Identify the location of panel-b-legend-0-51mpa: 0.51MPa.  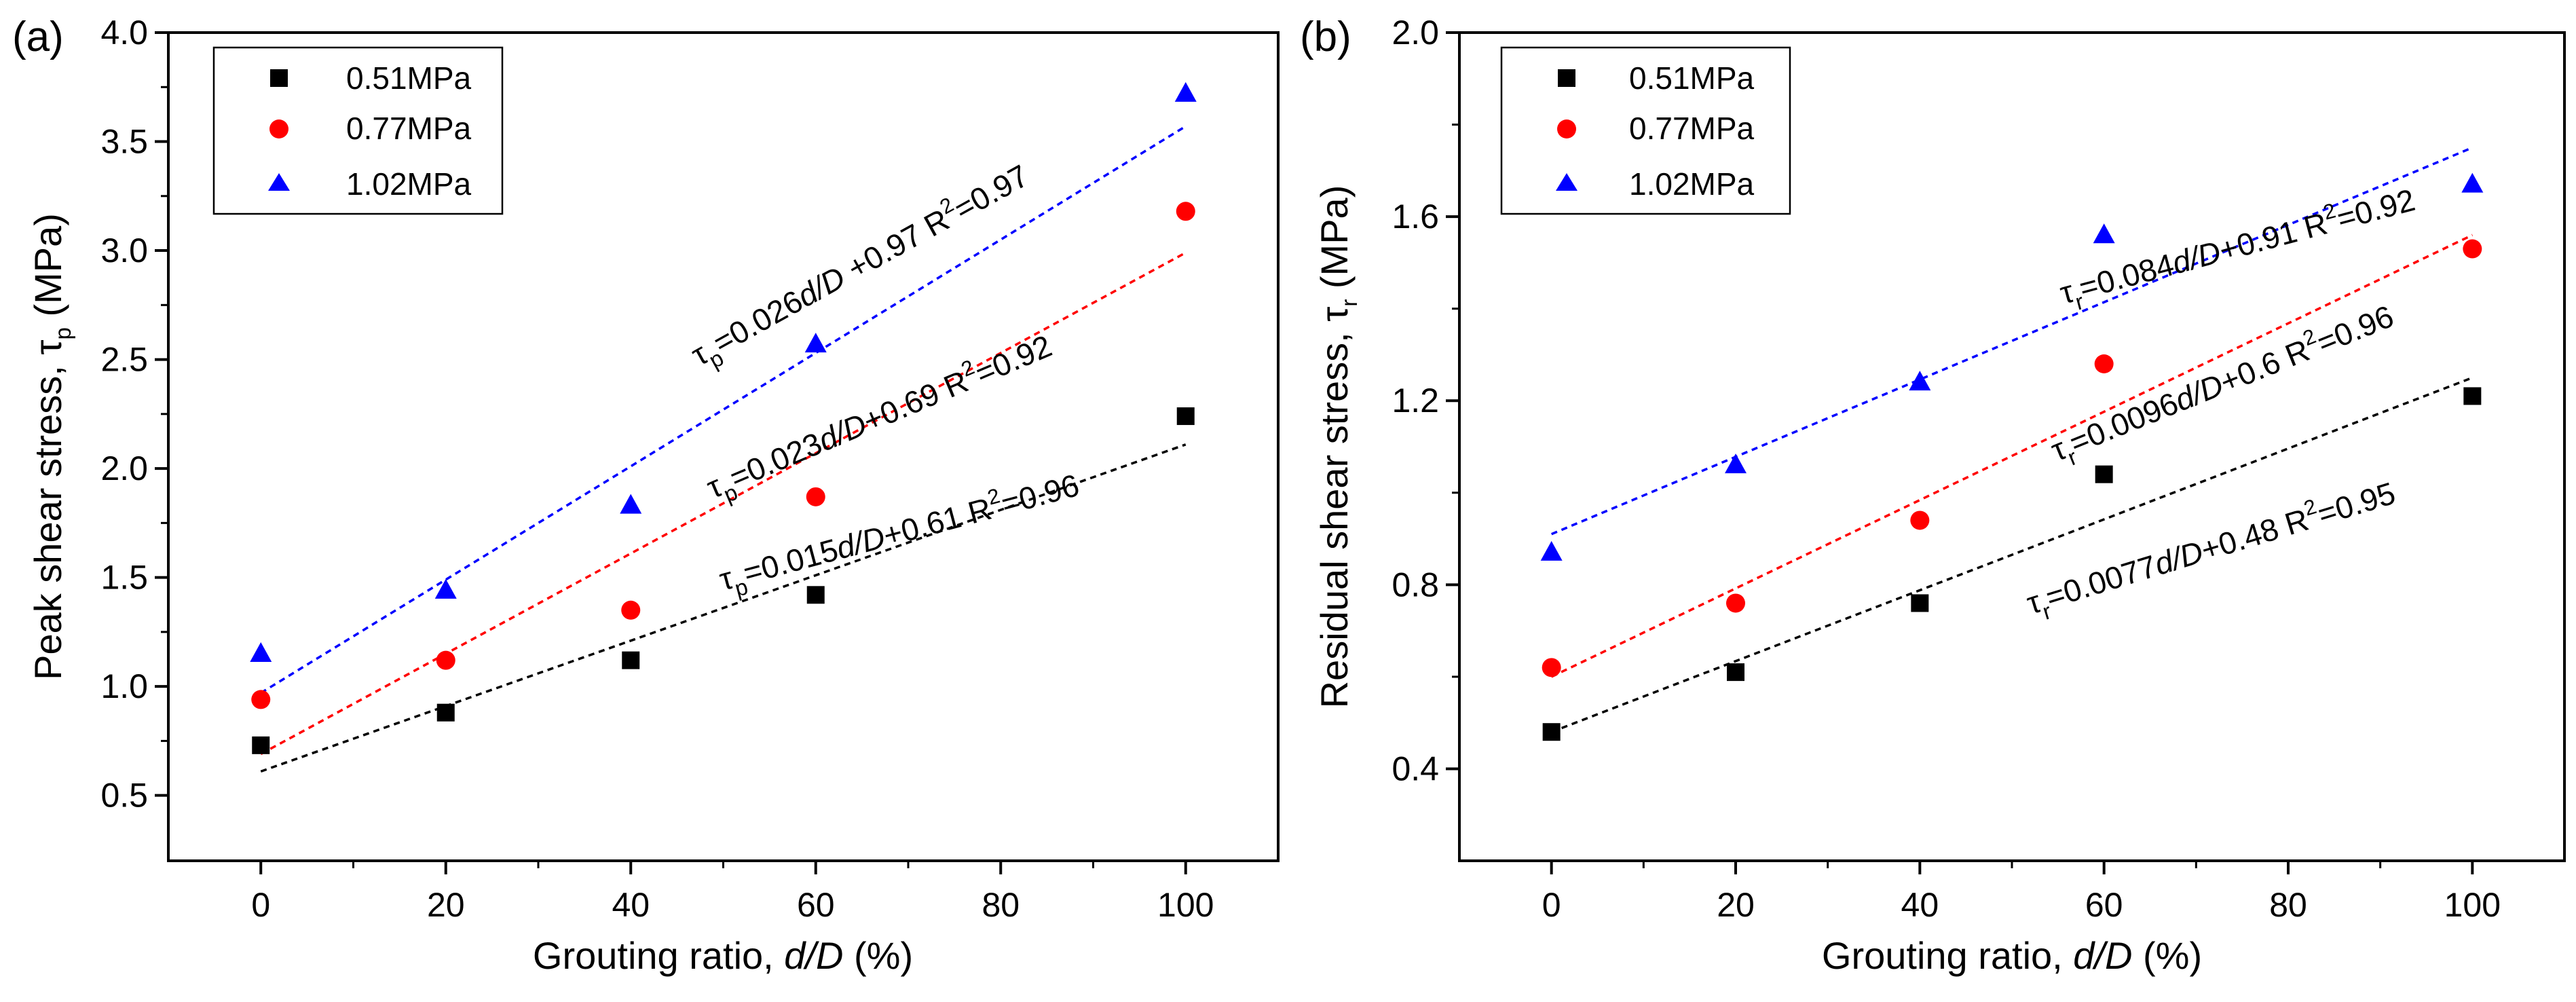
(1692, 78).